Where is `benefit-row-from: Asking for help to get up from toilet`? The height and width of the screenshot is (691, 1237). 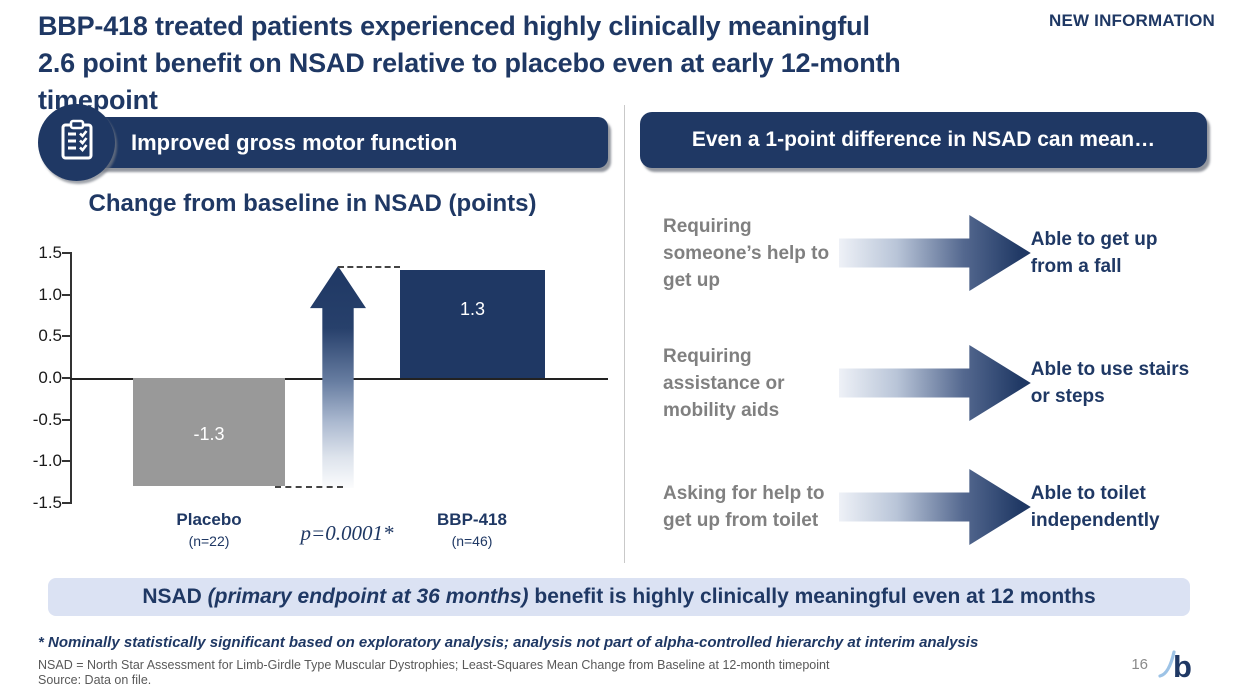 benefit-row-from: Asking for help to get up from toilet is located at coordinates (744, 507).